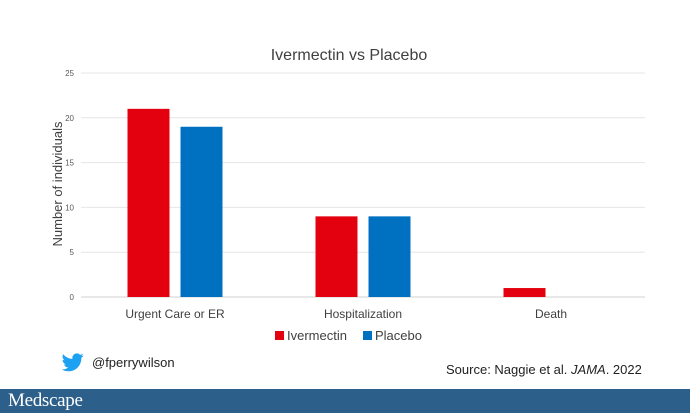 This screenshot has width=690, height=413. I want to click on y-axis-label: Number of individuals, so click(57, 184).